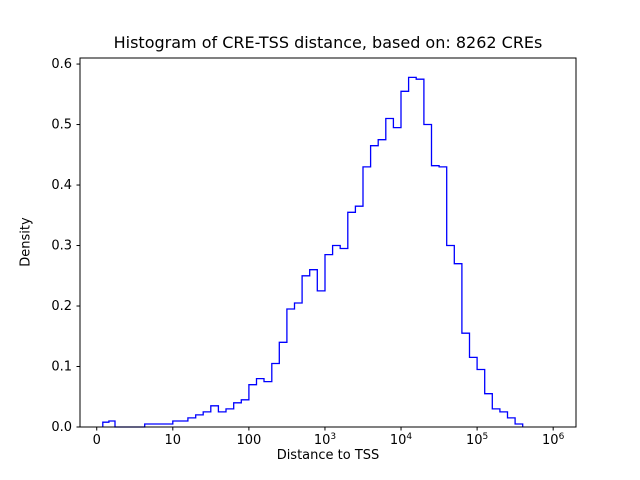  I want to click on y-axis-tick-label: 0.3, so click(61, 246).